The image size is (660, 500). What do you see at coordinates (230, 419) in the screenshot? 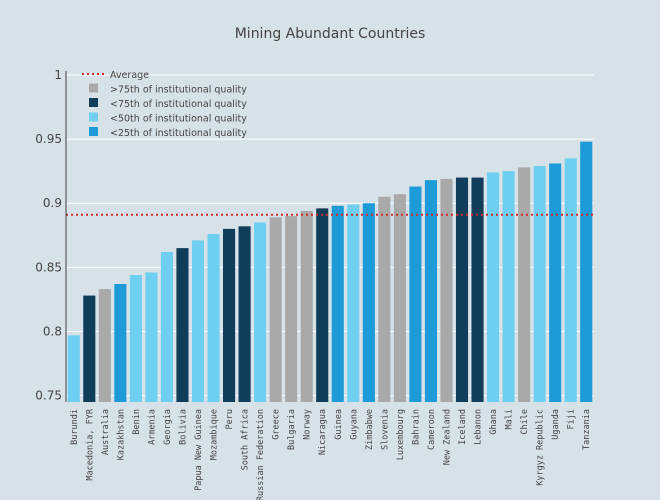
I see `x-tick-label: Peru` at bounding box center [230, 419].